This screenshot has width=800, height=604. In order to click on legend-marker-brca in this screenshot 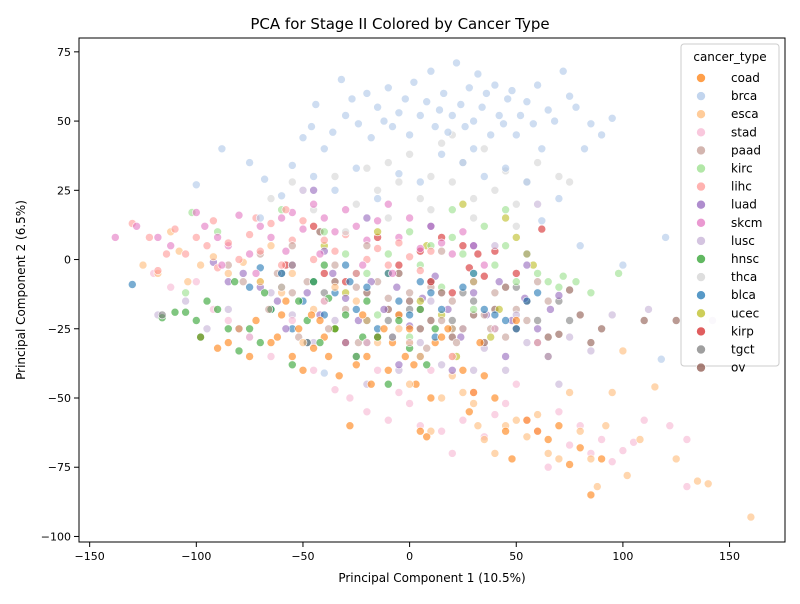, I will do `click(701, 96)`.